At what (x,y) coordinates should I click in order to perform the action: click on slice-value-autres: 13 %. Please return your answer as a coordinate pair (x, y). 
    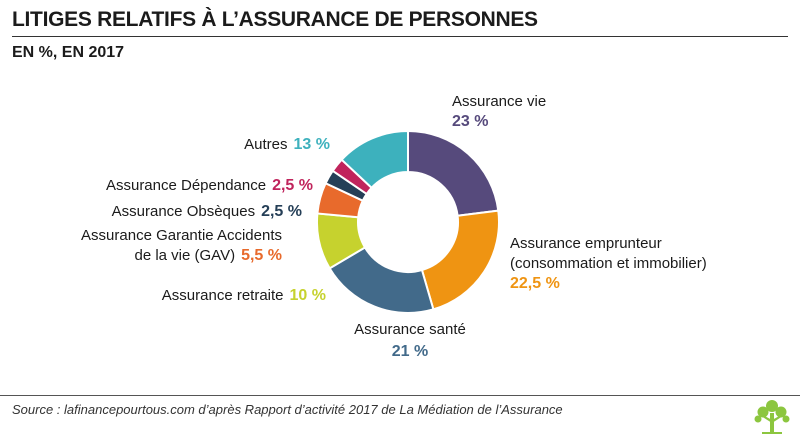
    Looking at the image, I should click on (312, 144).